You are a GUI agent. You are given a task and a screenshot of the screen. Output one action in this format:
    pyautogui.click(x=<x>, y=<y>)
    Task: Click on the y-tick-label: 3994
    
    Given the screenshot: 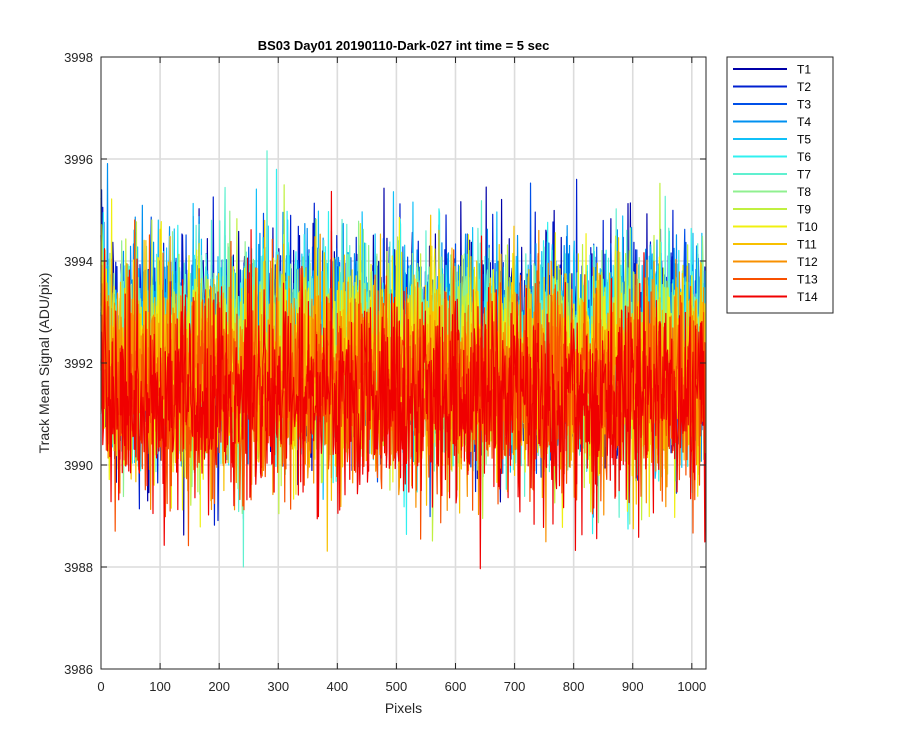 What is the action you would take?
    pyautogui.click(x=78, y=261)
    